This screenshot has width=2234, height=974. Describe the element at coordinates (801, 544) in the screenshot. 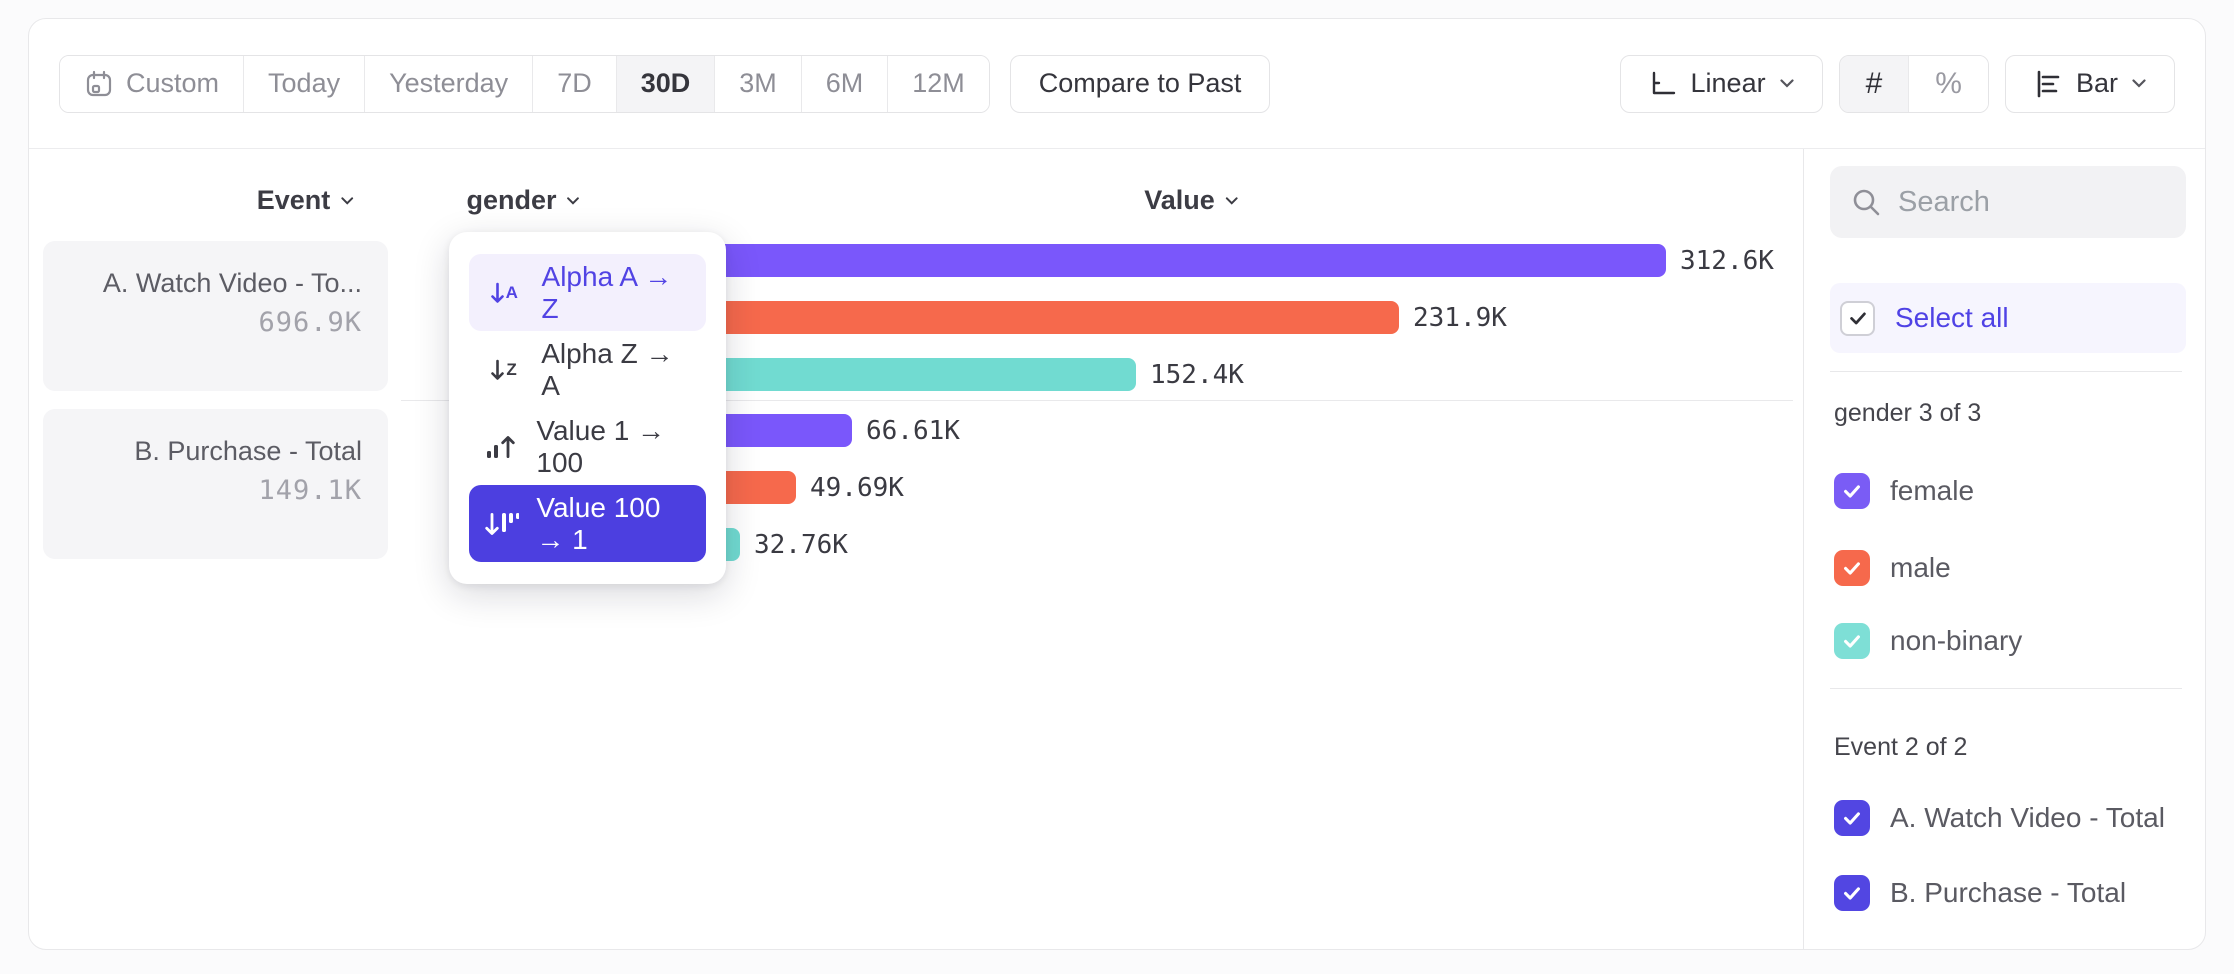

I see `bar-value-label: 32.76K` at that location.